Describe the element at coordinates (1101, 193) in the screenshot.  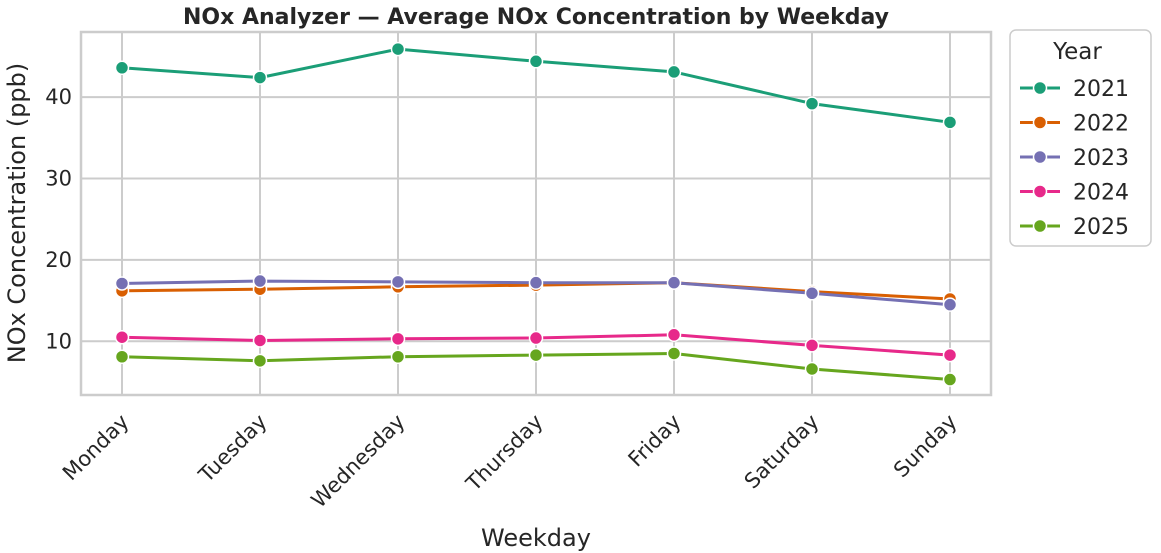
I see `legend-label: 2024` at that location.